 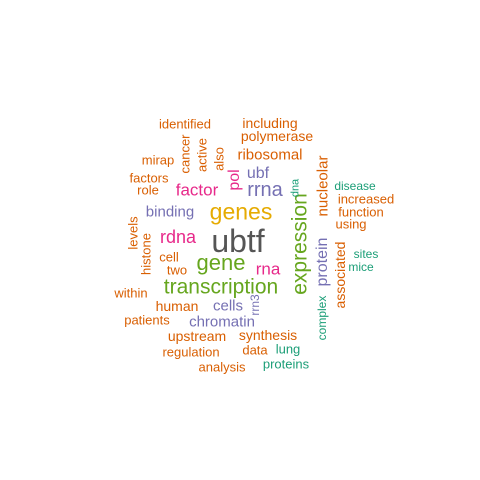 I want to click on word-lung: lung, so click(x=288, y=349).